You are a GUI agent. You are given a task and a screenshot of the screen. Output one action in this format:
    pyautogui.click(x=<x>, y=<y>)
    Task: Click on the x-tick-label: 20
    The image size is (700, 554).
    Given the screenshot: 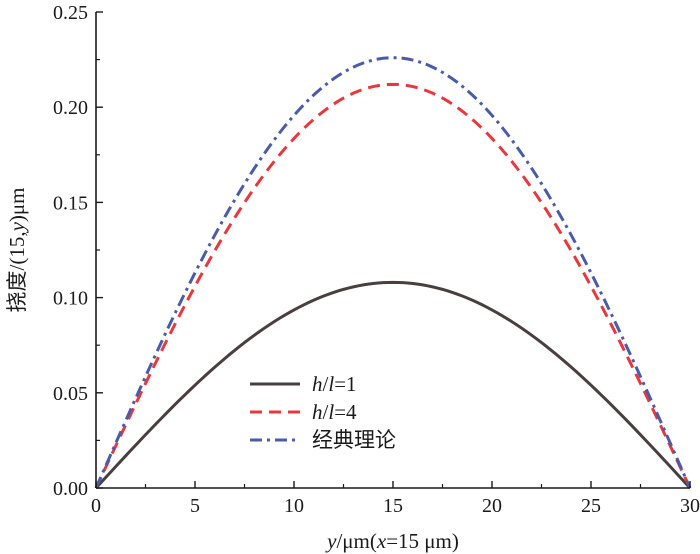 What is the action you would take?
    pyautogui.click(x=492, y=506)
    